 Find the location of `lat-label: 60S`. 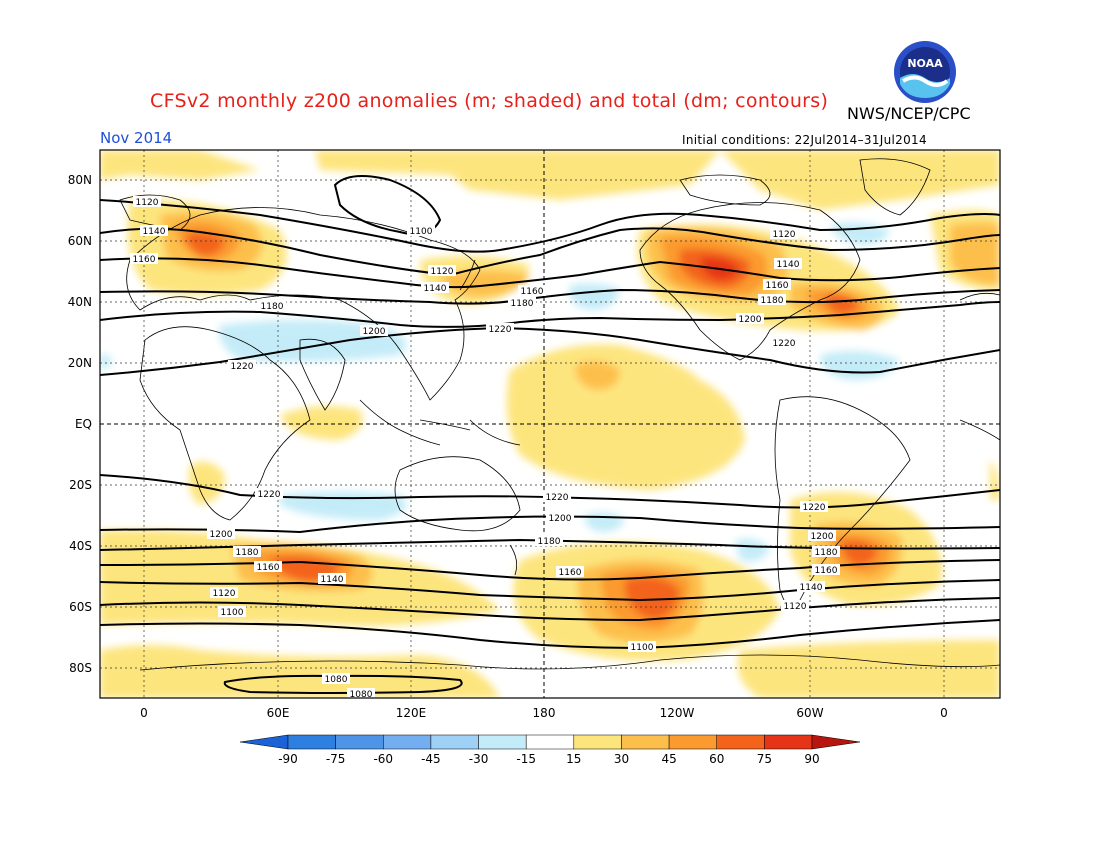

lat-label: 60S is located at coordinates (80, 607).